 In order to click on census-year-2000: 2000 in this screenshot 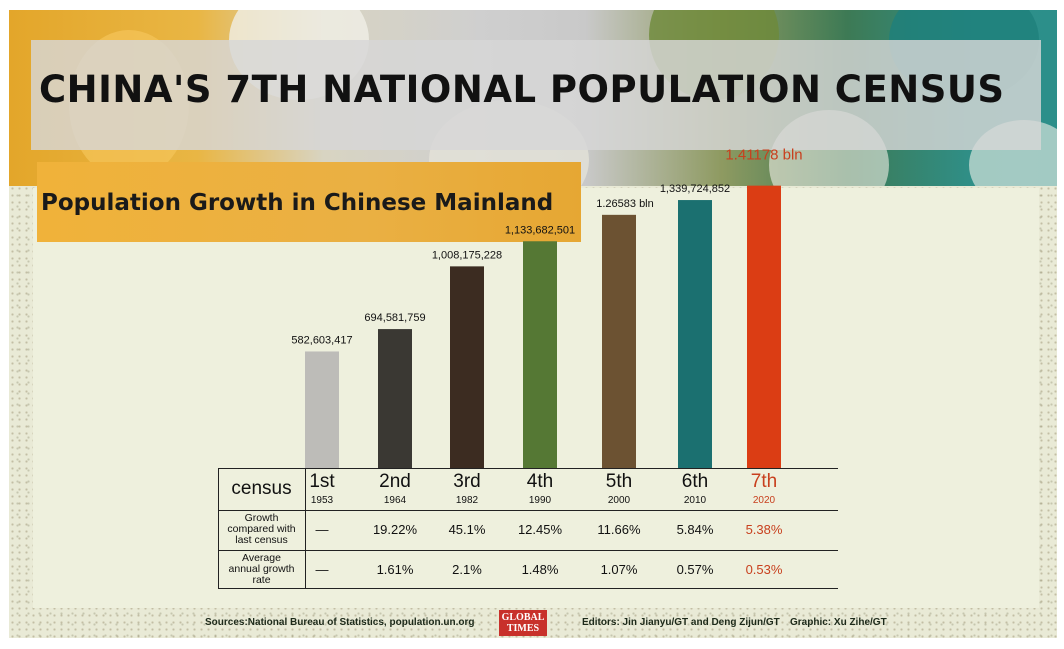, I will do `click(619, 500)`.